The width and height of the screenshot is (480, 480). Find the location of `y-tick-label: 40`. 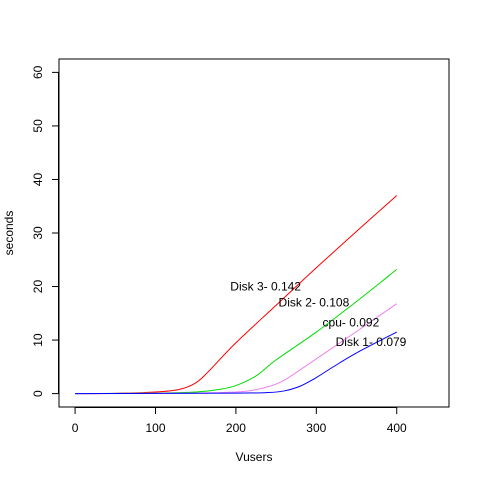

y-tick-label: 40 is located at coordinates (38, 179).